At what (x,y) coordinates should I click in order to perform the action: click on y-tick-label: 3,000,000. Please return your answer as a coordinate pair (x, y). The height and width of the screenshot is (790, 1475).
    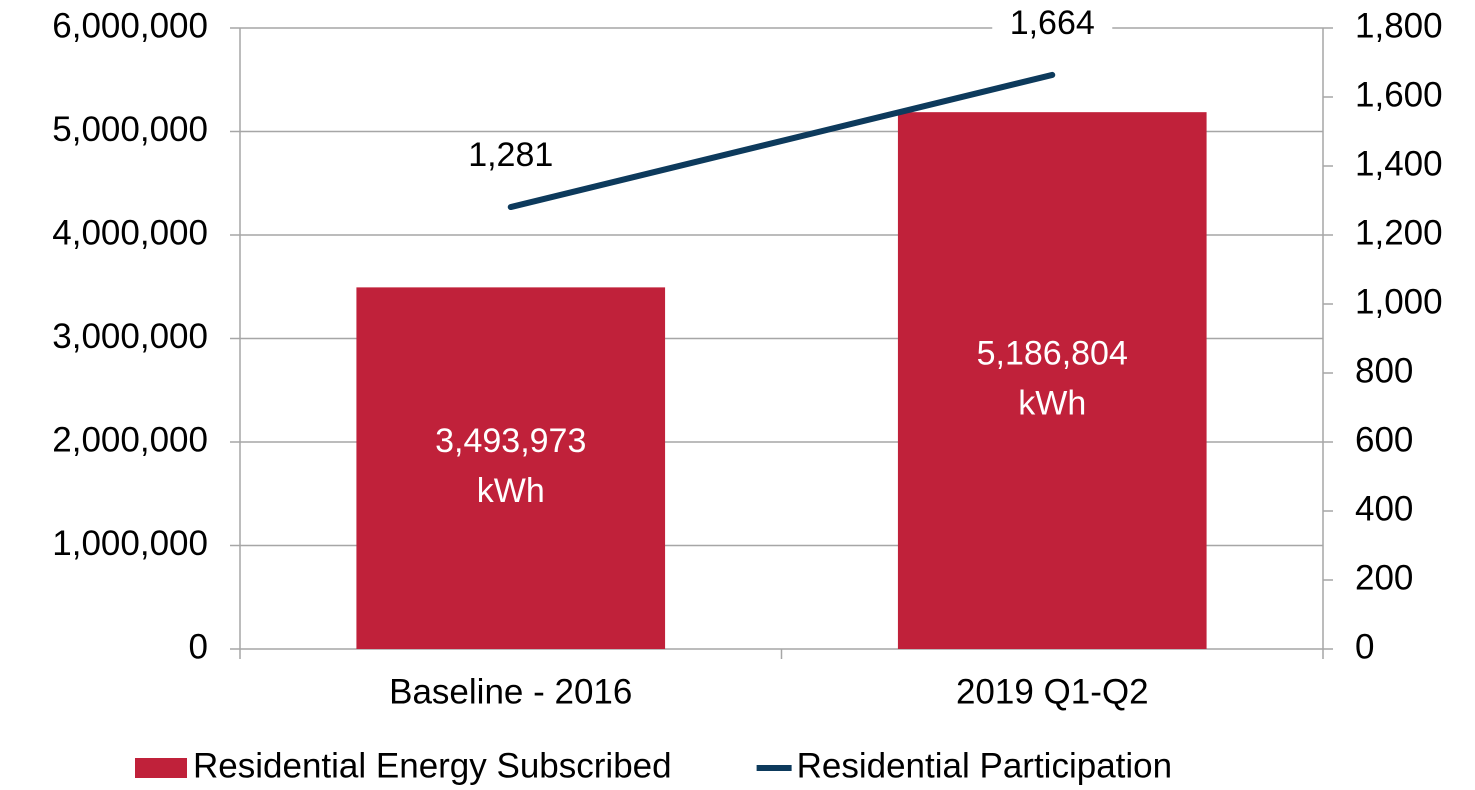
    Looking at the image, I should click on (130, 336).